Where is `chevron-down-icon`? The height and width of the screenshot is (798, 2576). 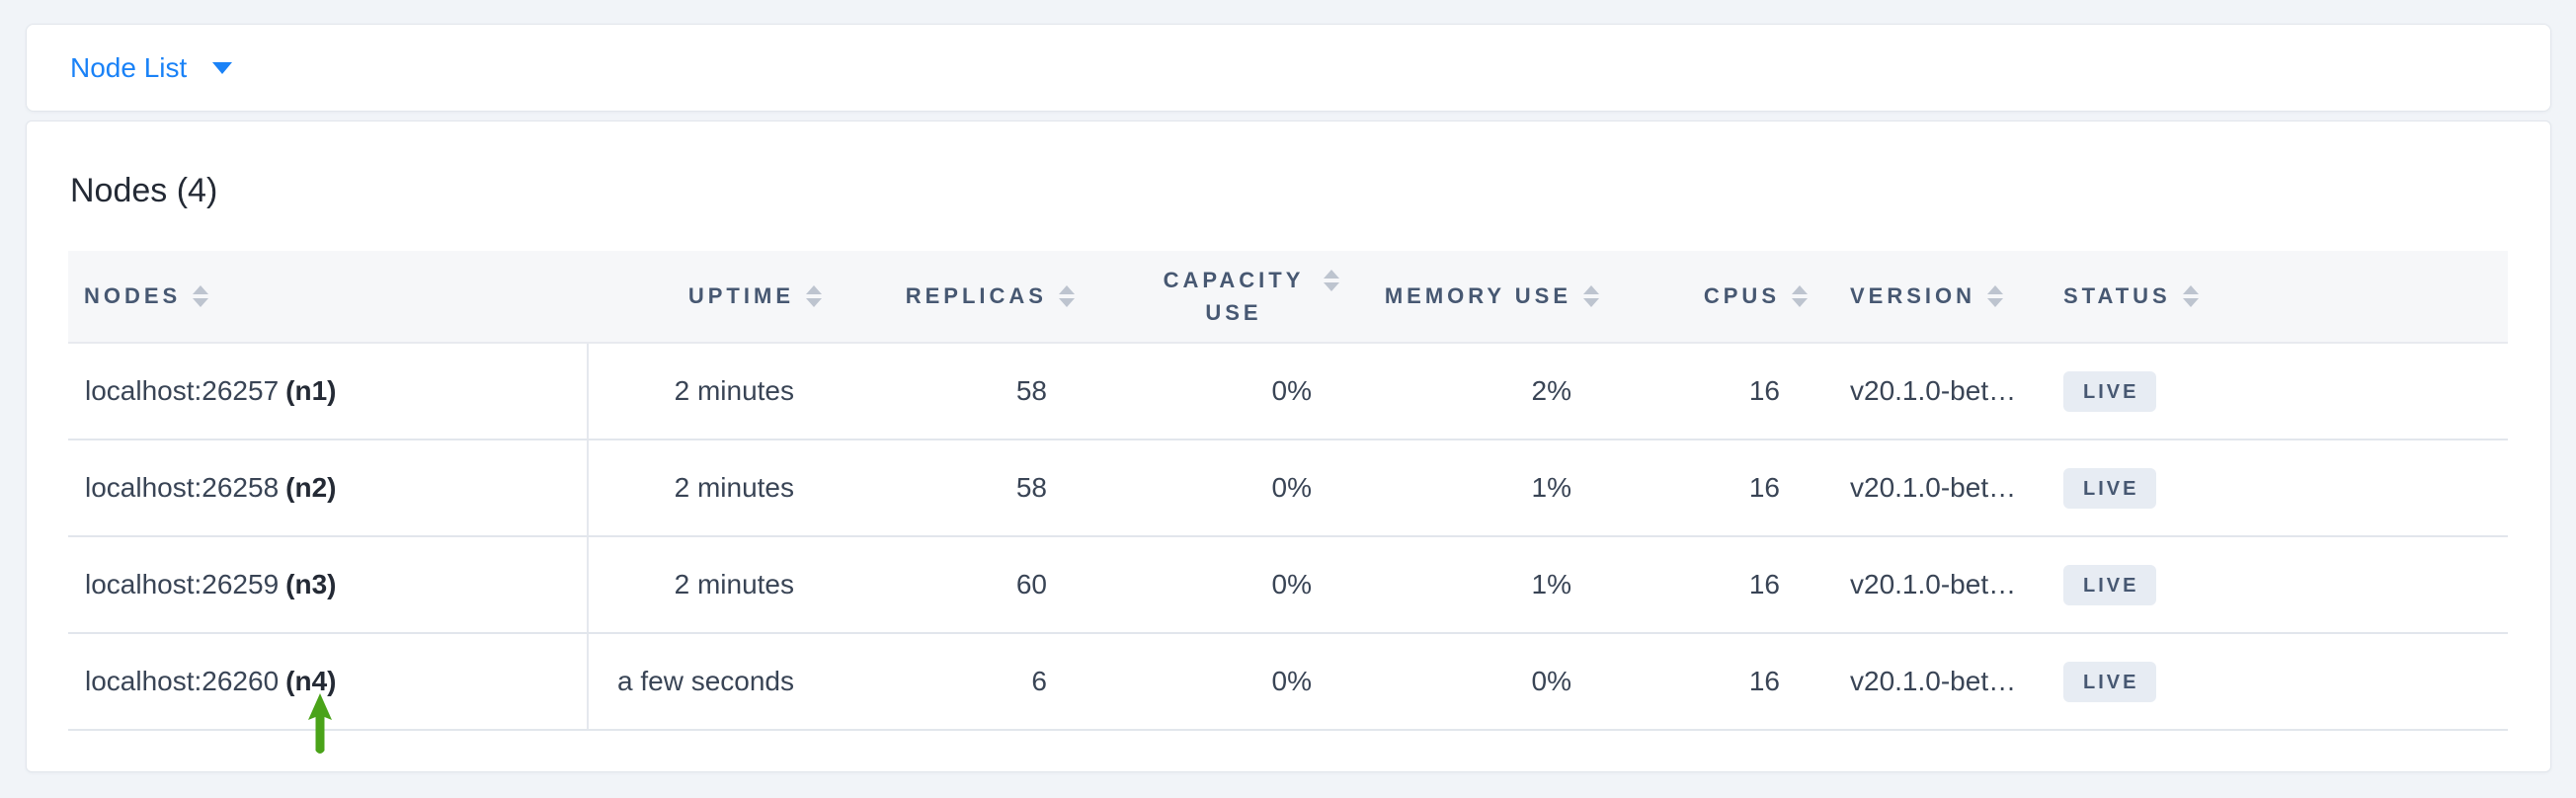 chevron-down-icon is located at coordinates (222, 67).